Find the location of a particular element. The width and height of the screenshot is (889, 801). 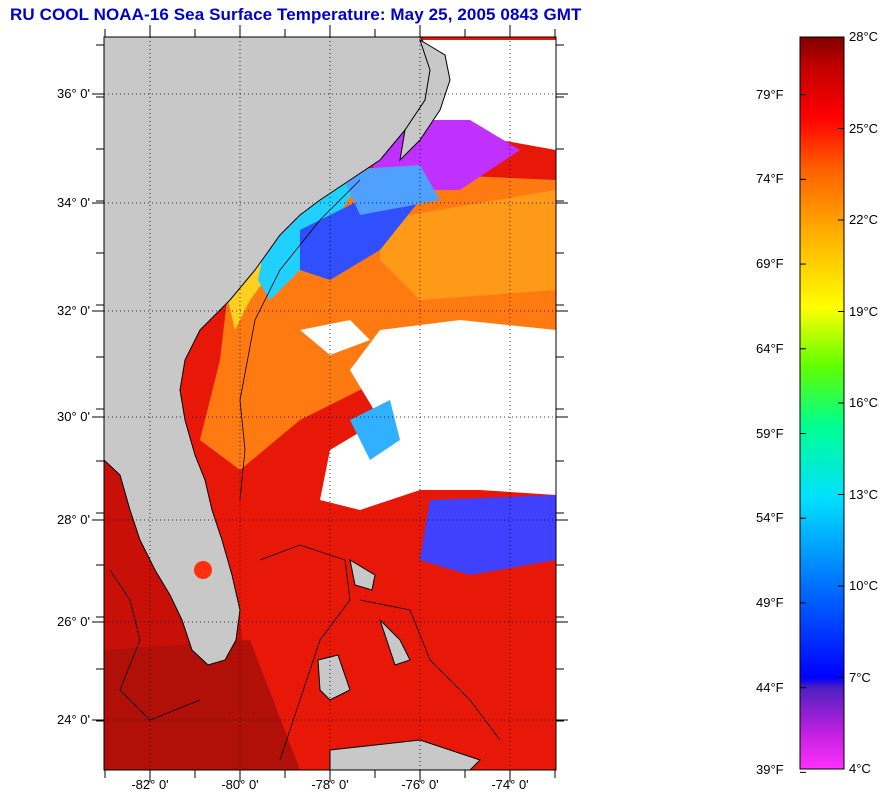

latitude-label: 24° 0' is located at coordinates (73, 719).